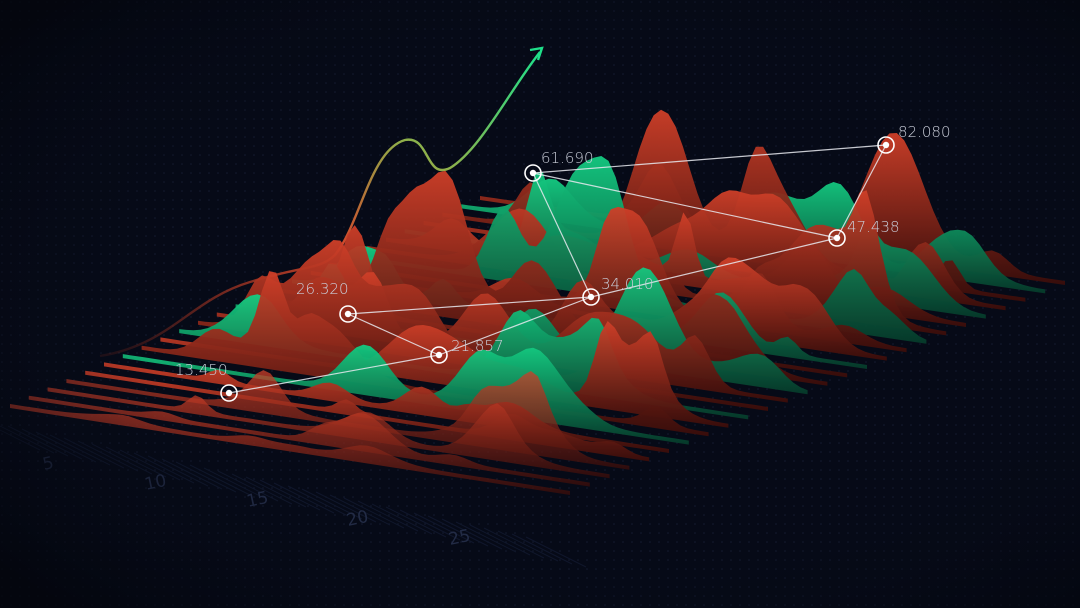 The width and height of the screenshot is (1080, 608). What do you see at coordinates (627, 284) in the screenshot?
I see `point-label: 34.010` at bounding box center [627, 284].